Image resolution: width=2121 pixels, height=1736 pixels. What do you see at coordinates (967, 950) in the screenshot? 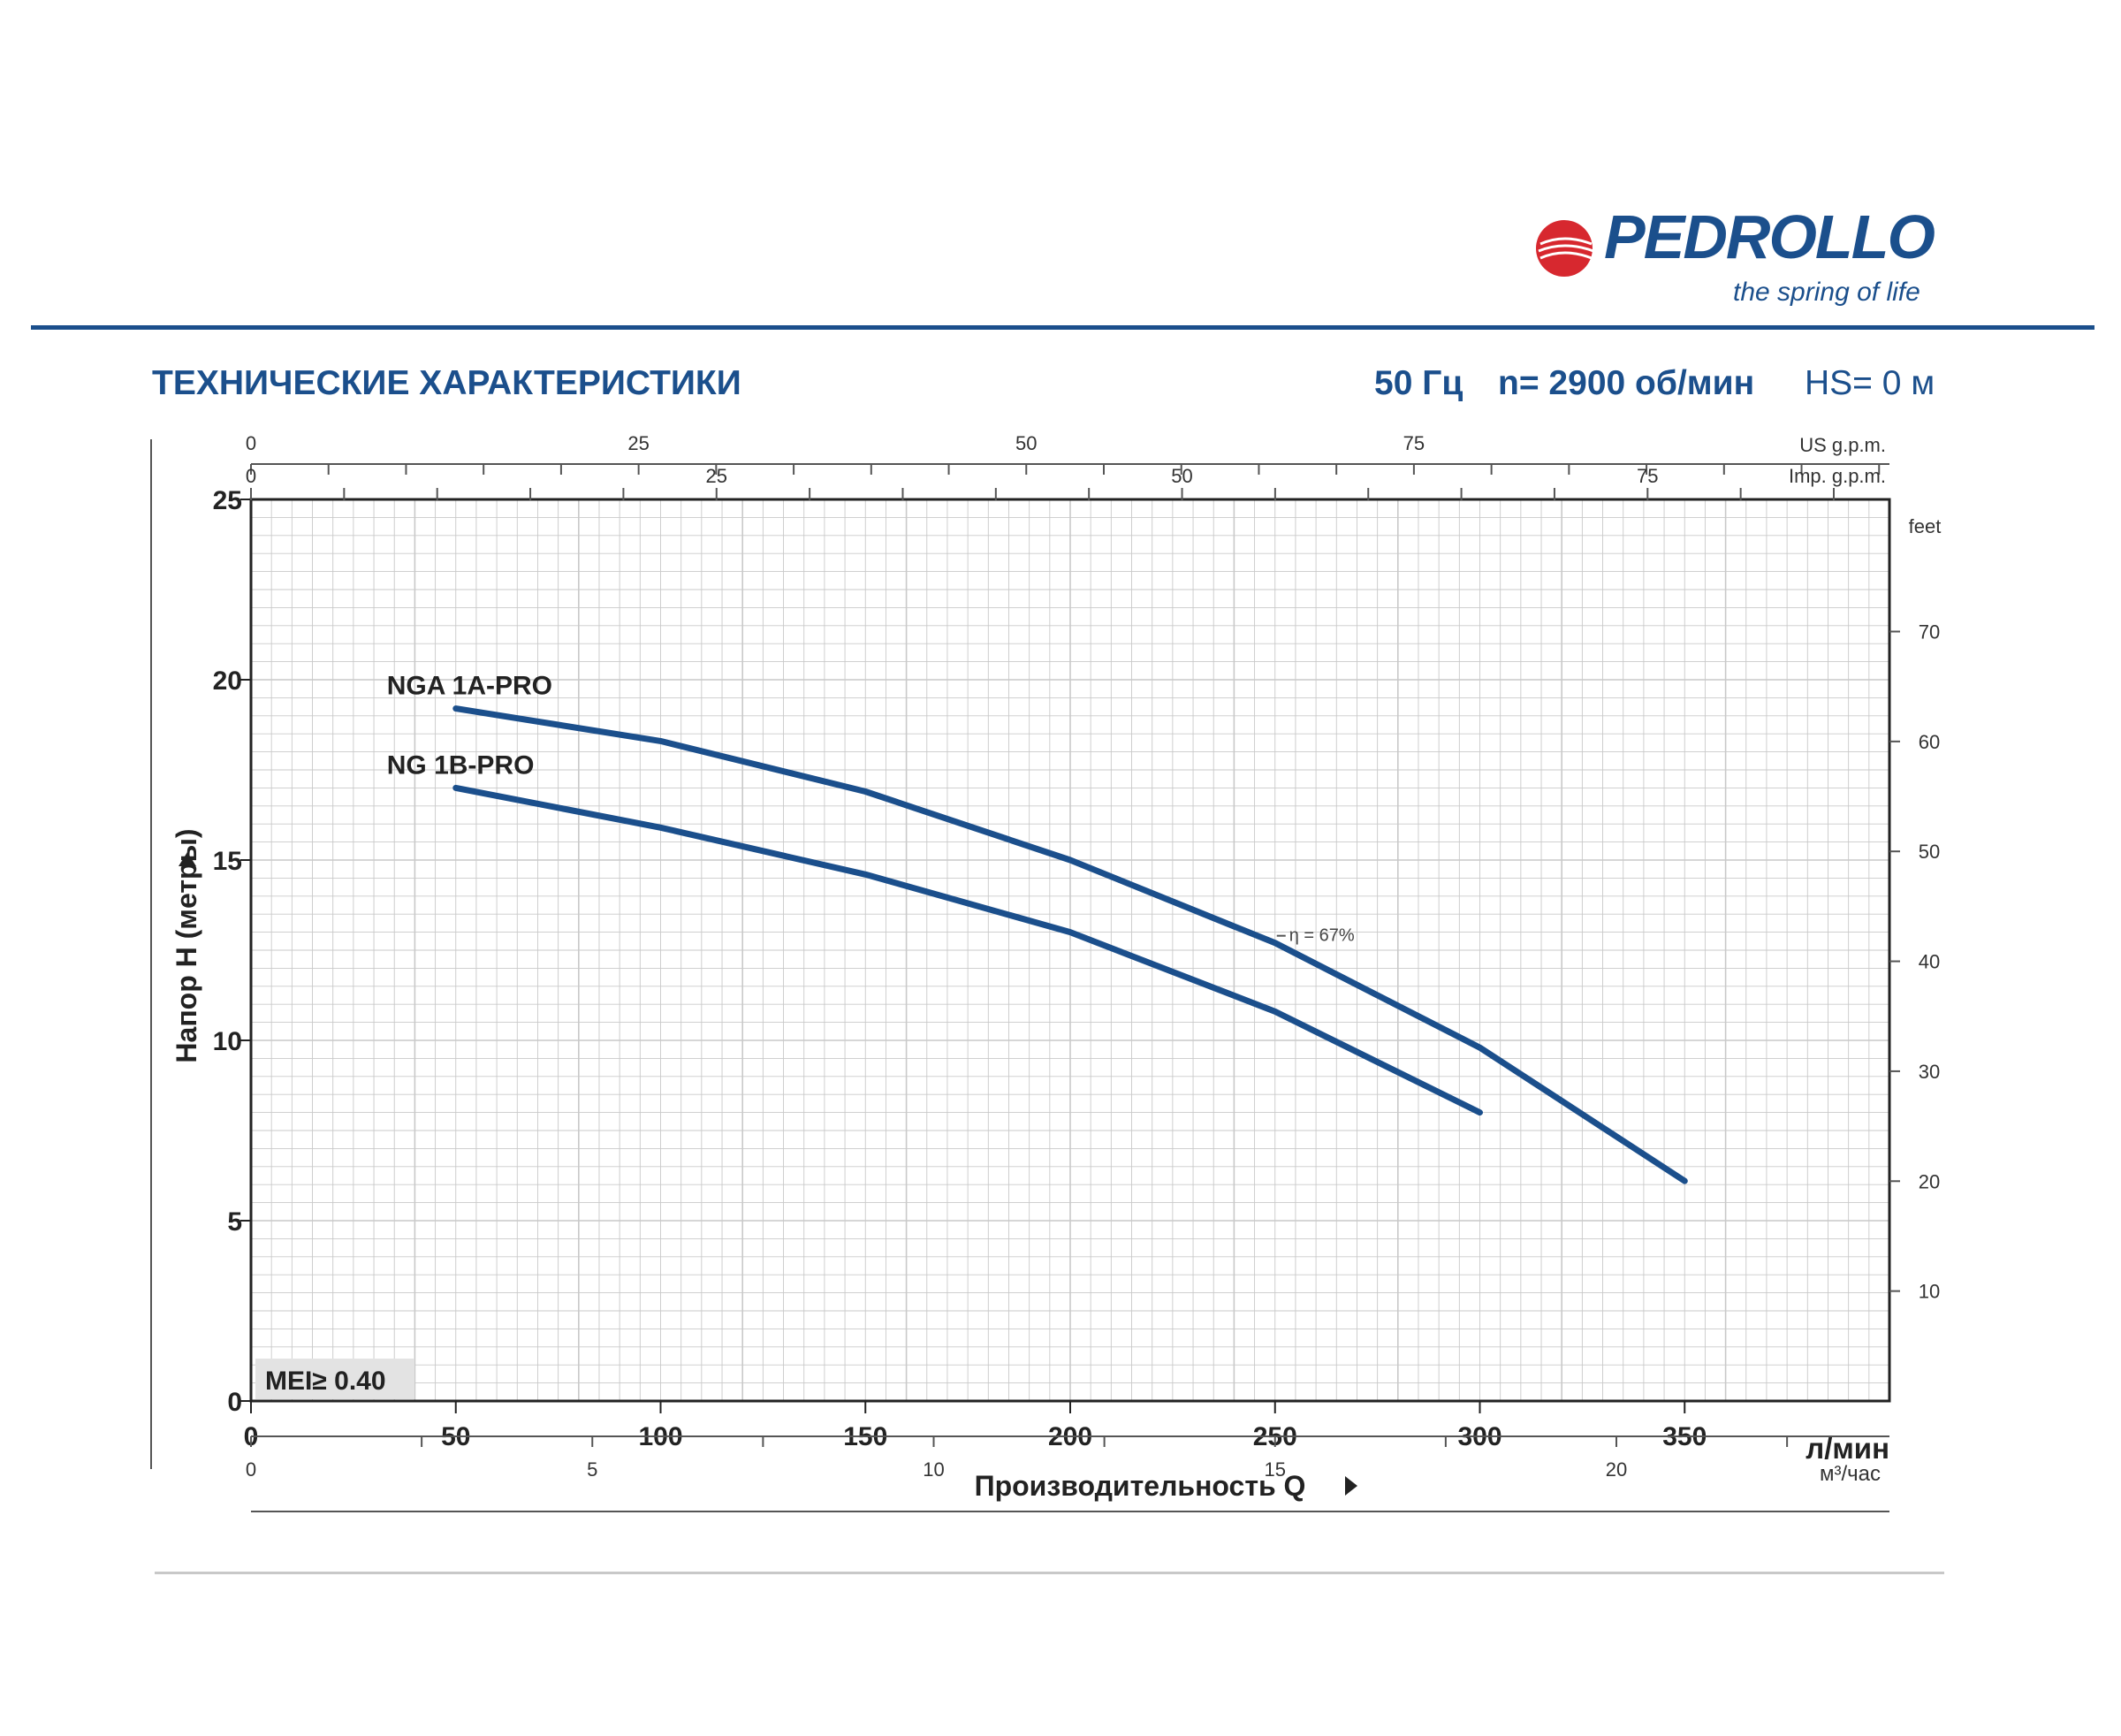
I see `series-line-ng-1b-pro` at bounding box center [967, 950].